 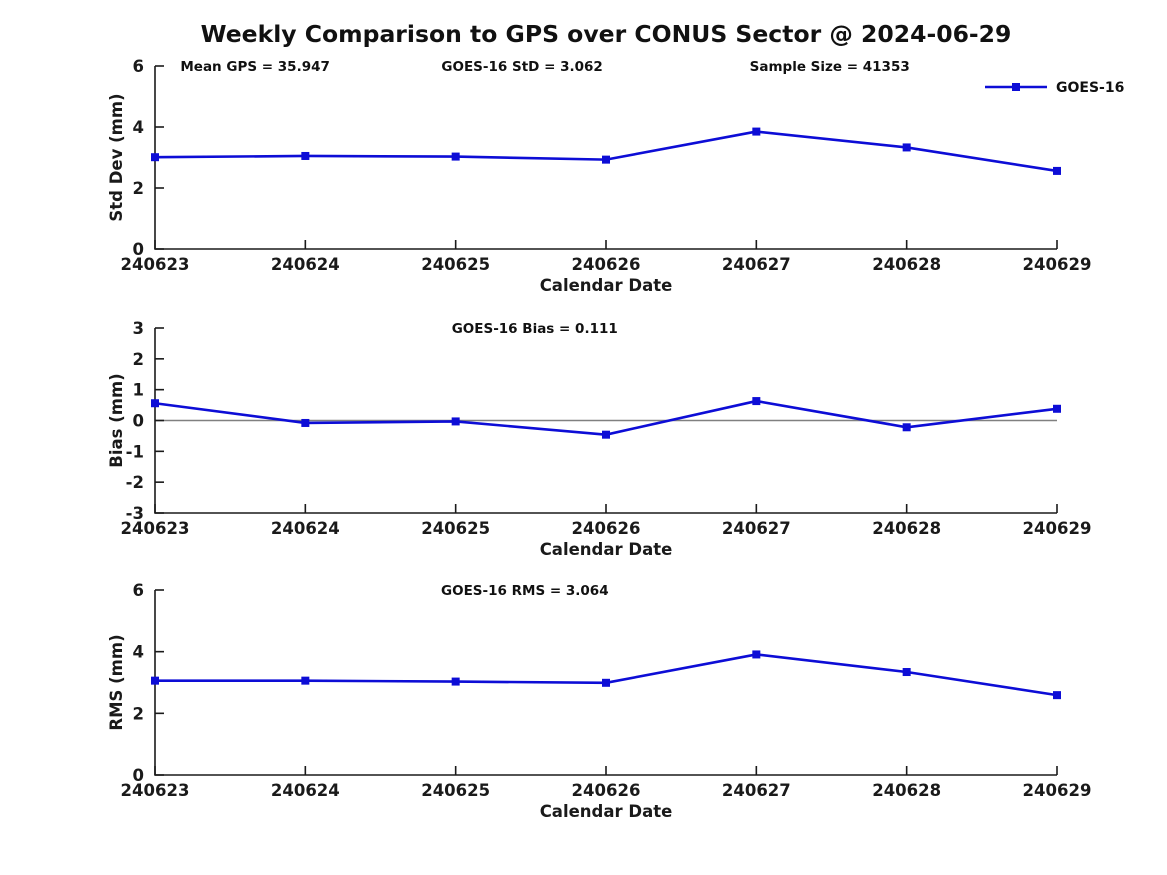 I want to click on y-axis-label: Std Dev (mm), so click(x=116, y=157).